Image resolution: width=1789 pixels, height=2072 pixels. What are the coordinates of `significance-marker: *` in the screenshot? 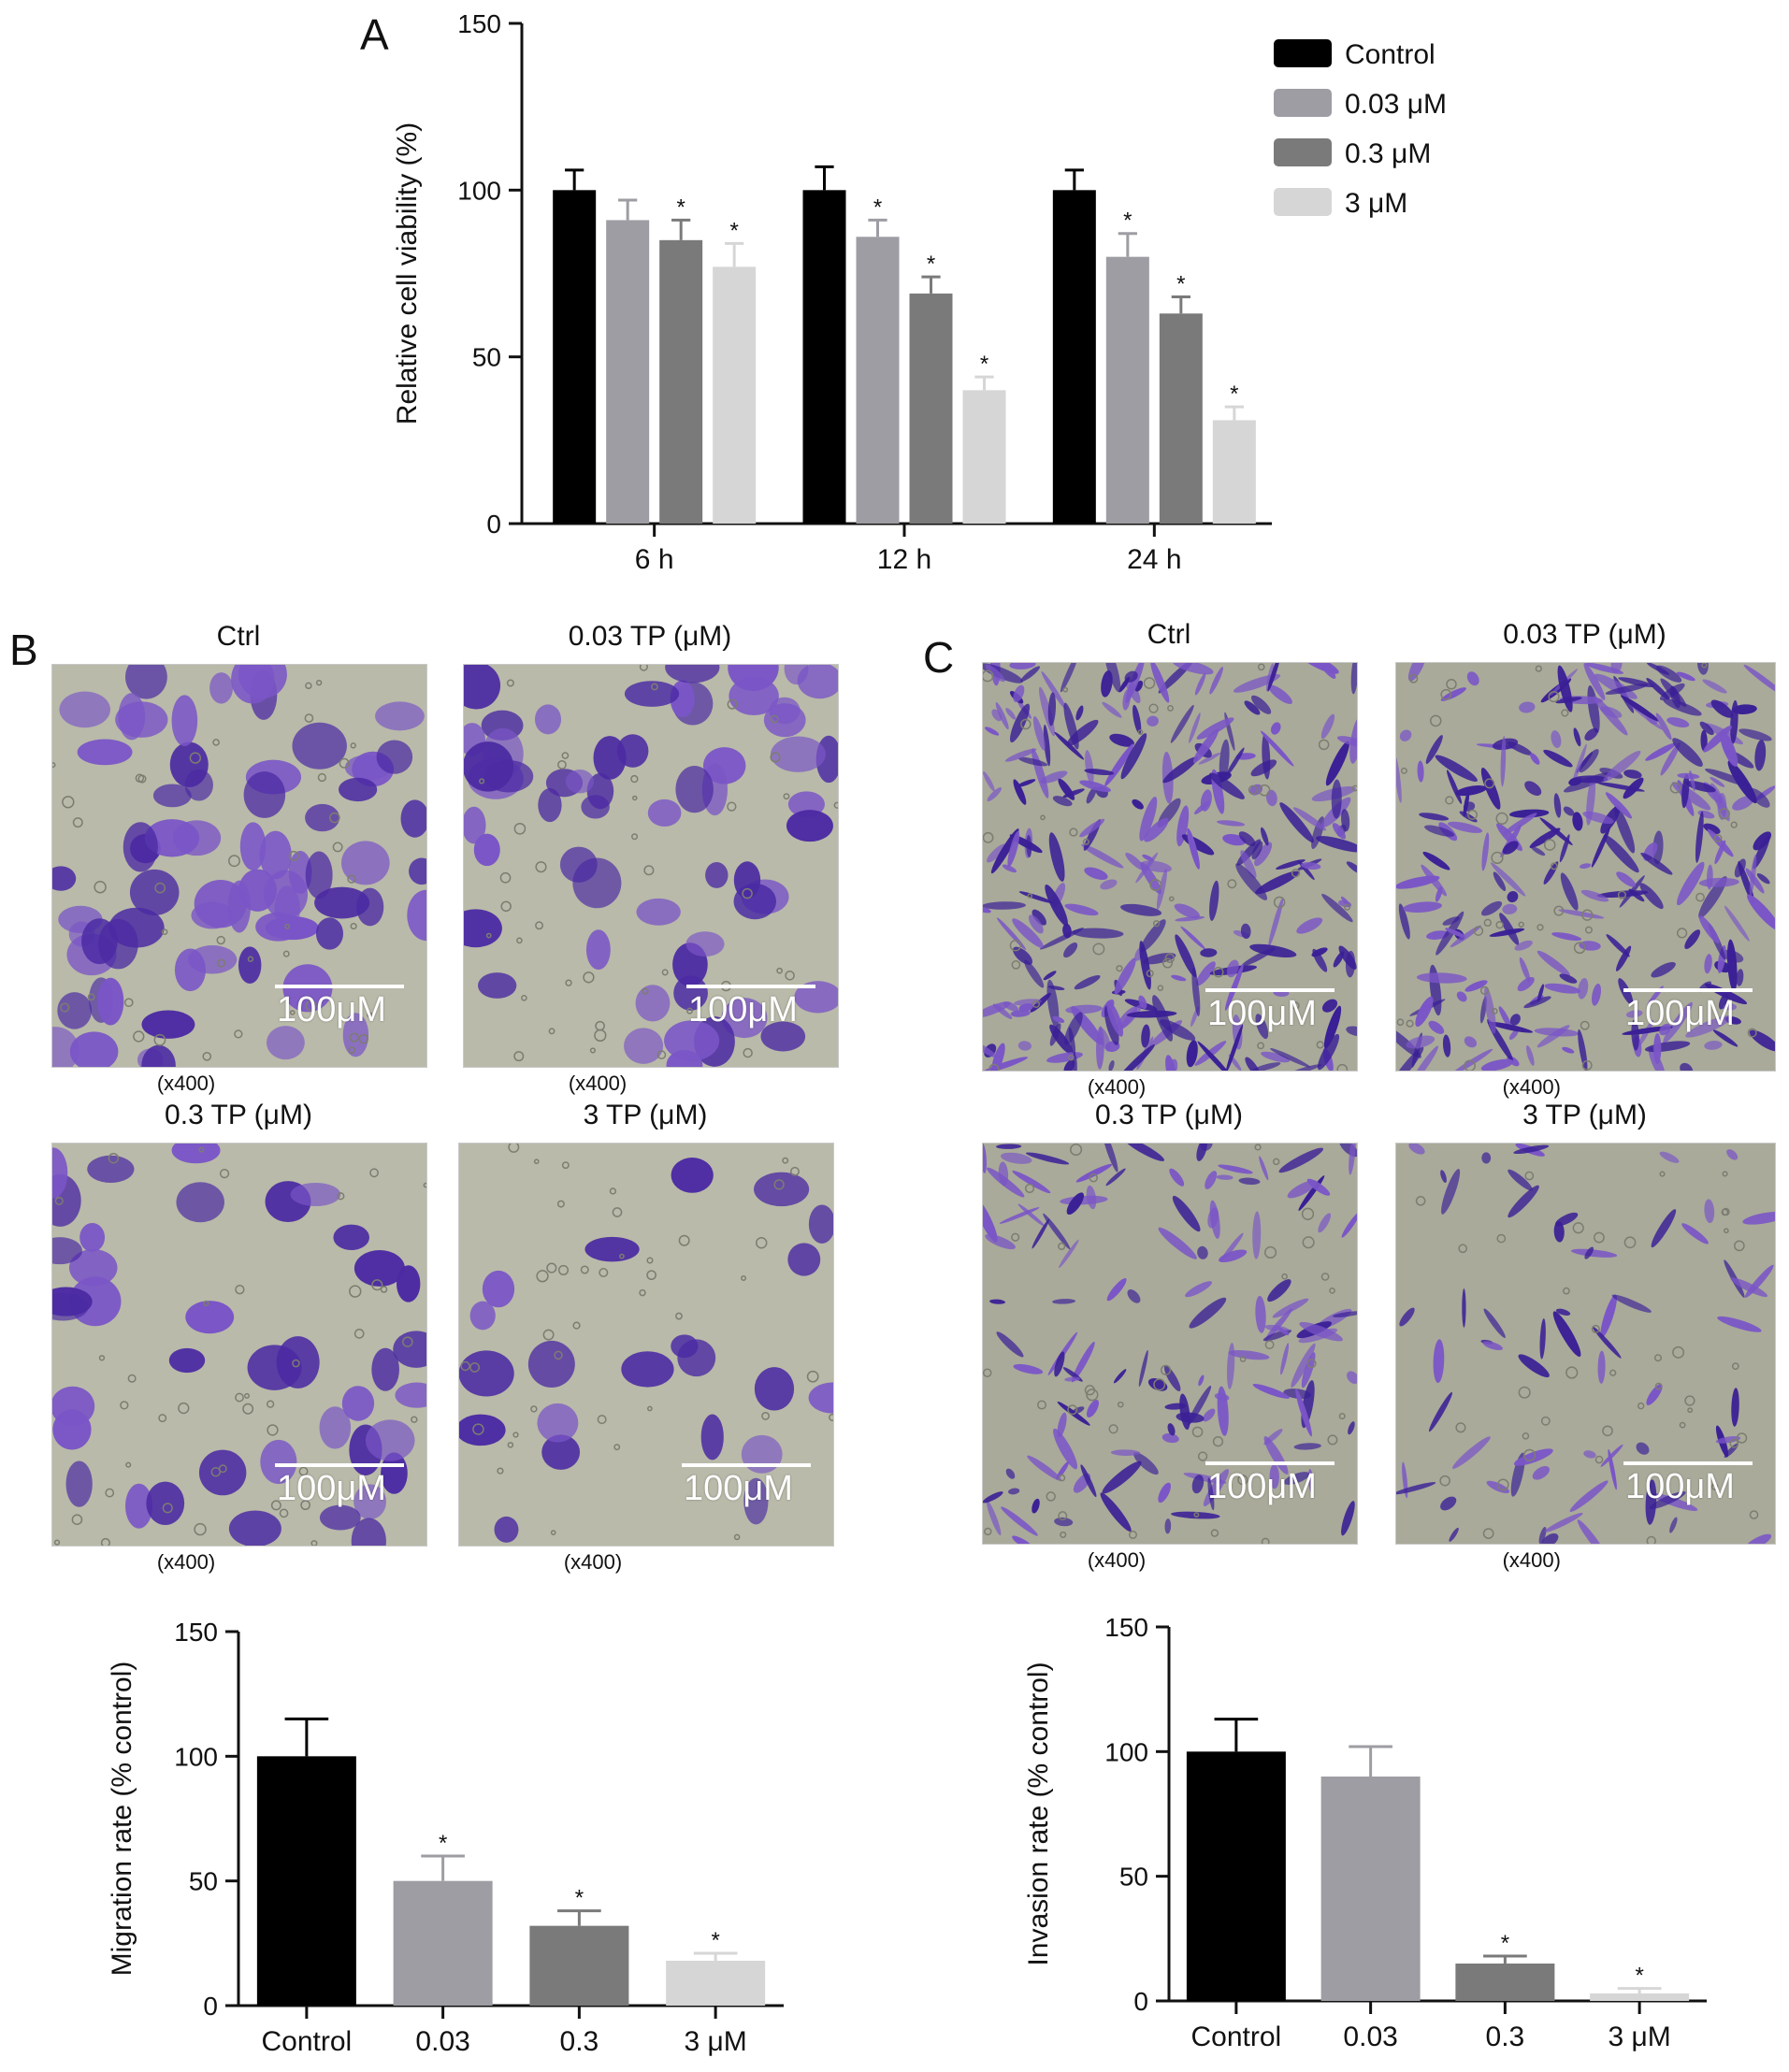 It's located at (443, 1843).